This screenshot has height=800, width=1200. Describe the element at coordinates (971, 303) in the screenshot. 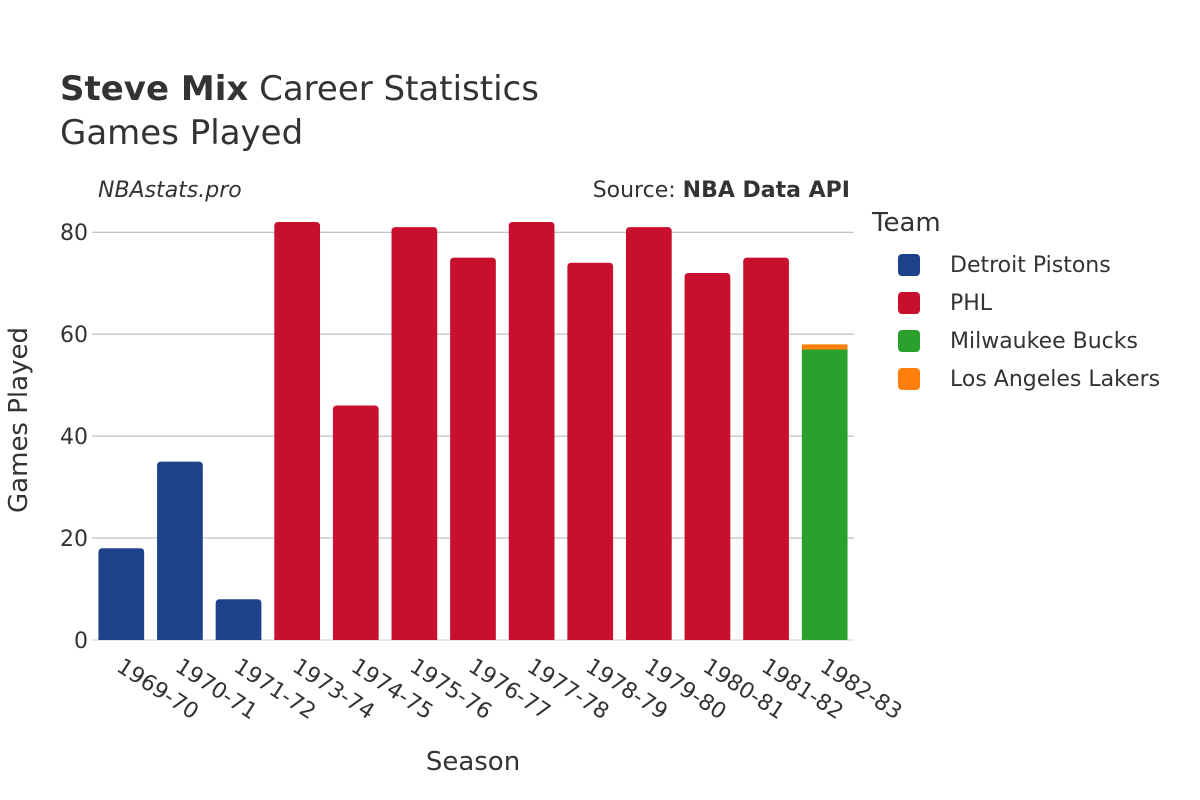

I see `legend-label: PHL` at that location.